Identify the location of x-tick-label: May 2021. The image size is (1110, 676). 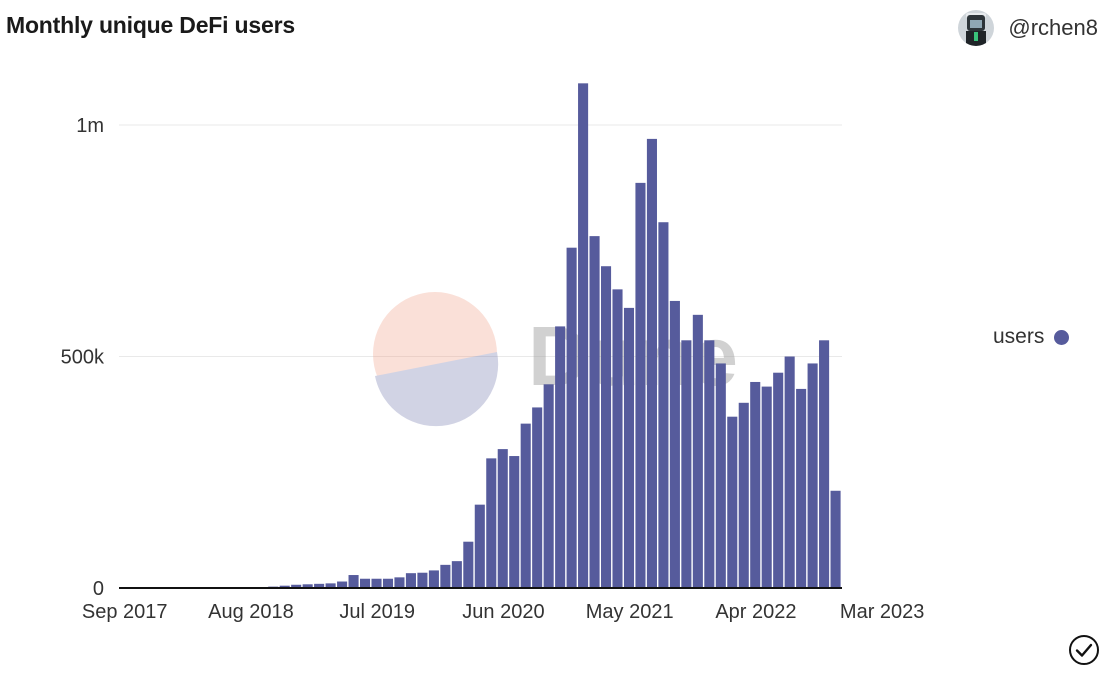
(630, 612).